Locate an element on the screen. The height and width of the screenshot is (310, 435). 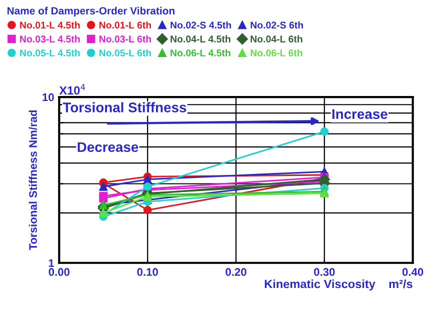
legend-label: No.03-L 4.5th is located at coordinates (50, 38).